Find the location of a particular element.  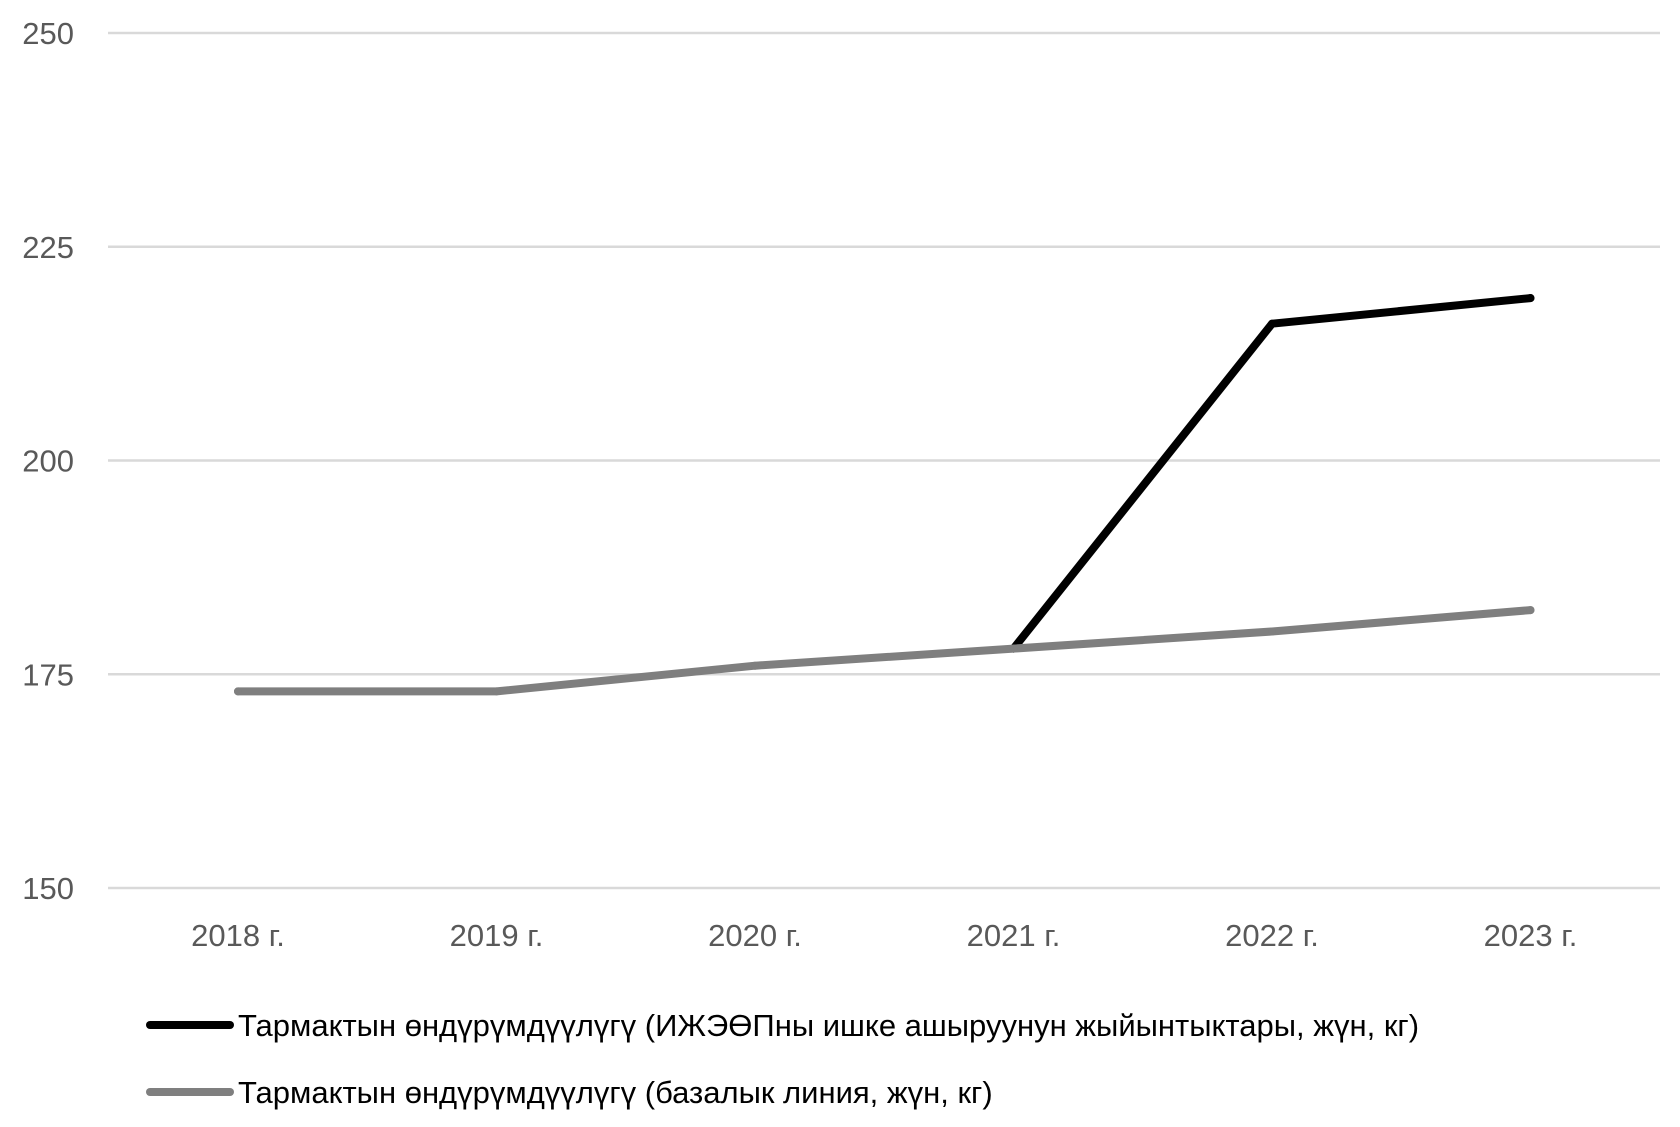

x-tick-label: 2021 г. is located at coordinates (1014, 935).